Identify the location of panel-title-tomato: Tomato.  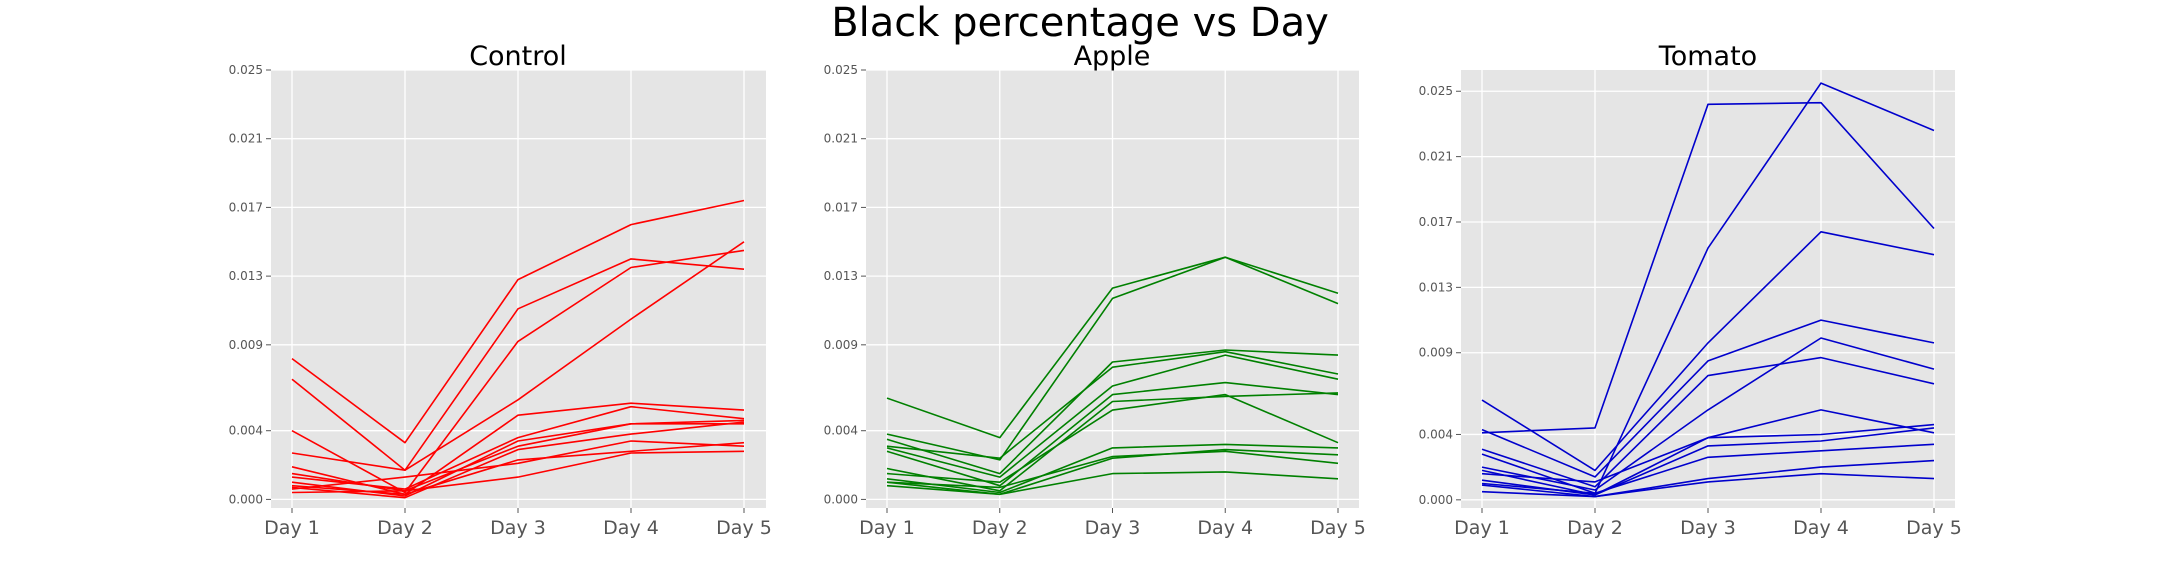
(1707, 56).